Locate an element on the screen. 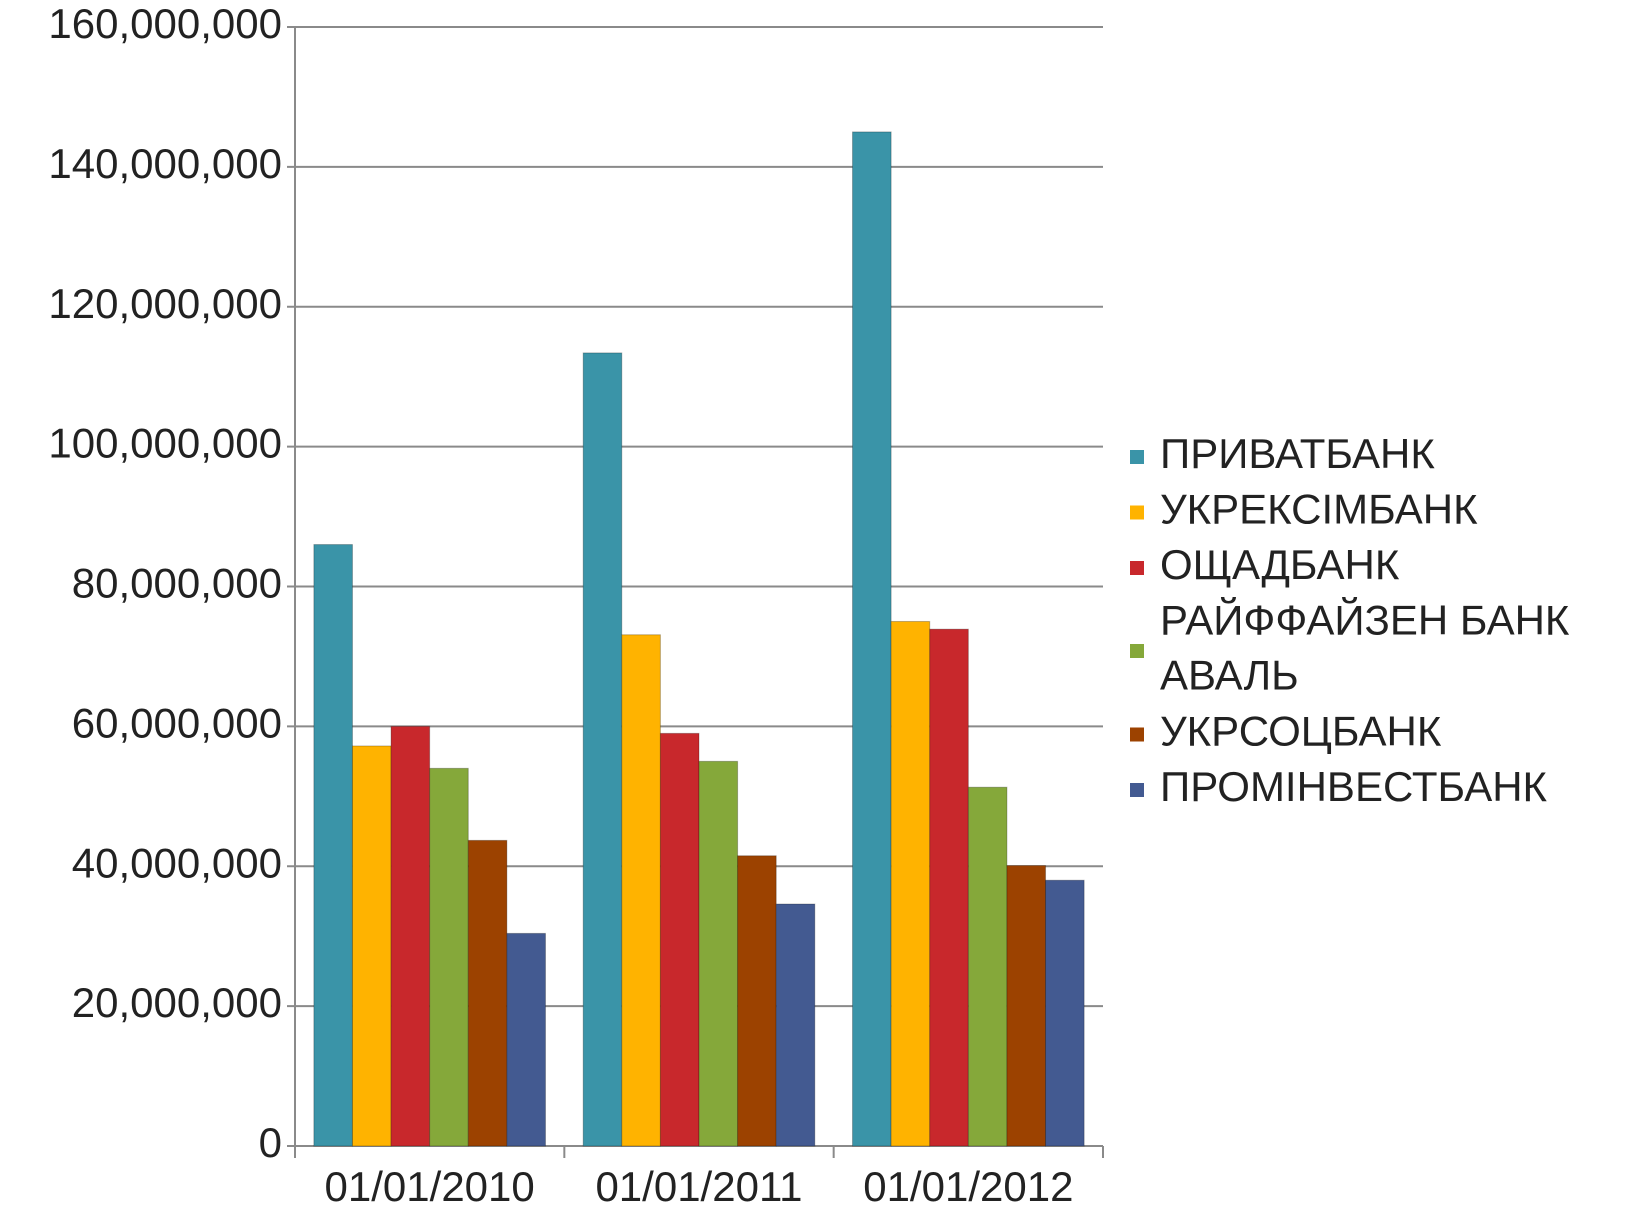 The width and height of the screenshot is (1637, 1215). y-tick-label: 160,000,000 is located at coordinates (165, 23).